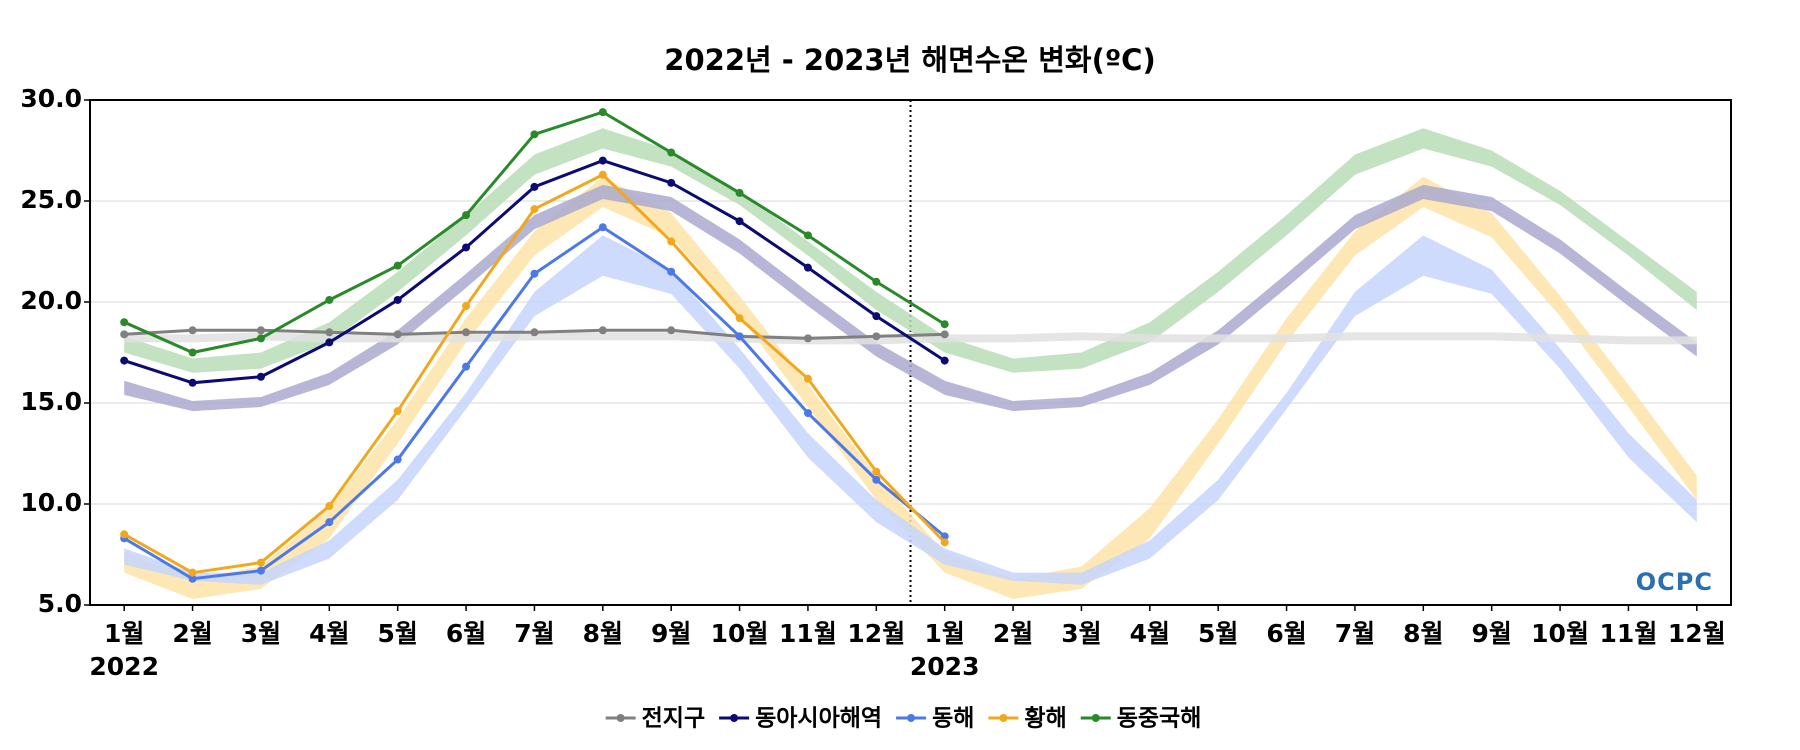  What do you see at coordinates (1286, 633) in the screenshot?
I see `x-tick-label: 6월` at bounding box center [1286, 633].